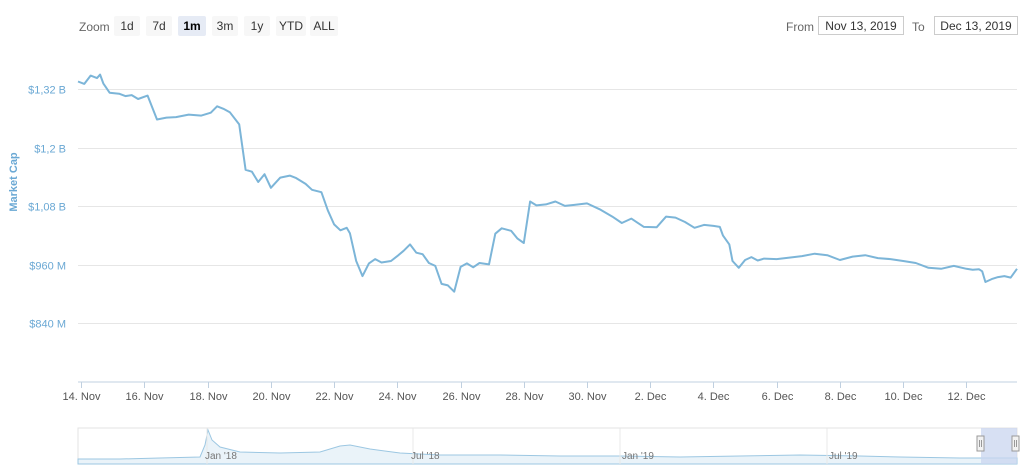  I want to click on navigator-label-jul18: Jul '18, so click(425, 456).